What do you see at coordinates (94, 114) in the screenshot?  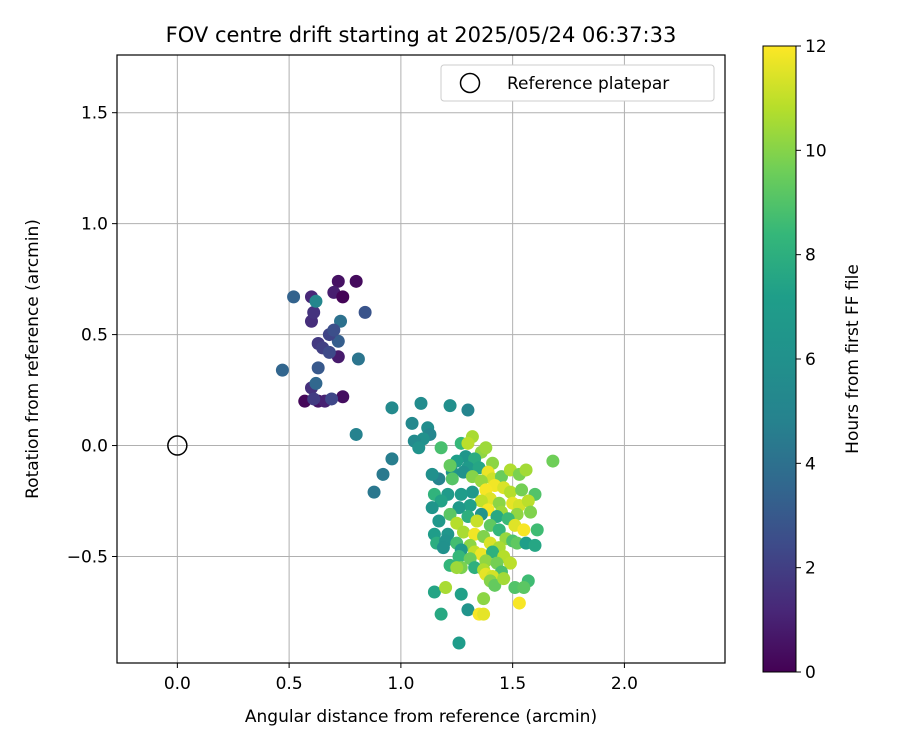 I see `y-tick-label: 1.5` at bounding box center [94, 114].